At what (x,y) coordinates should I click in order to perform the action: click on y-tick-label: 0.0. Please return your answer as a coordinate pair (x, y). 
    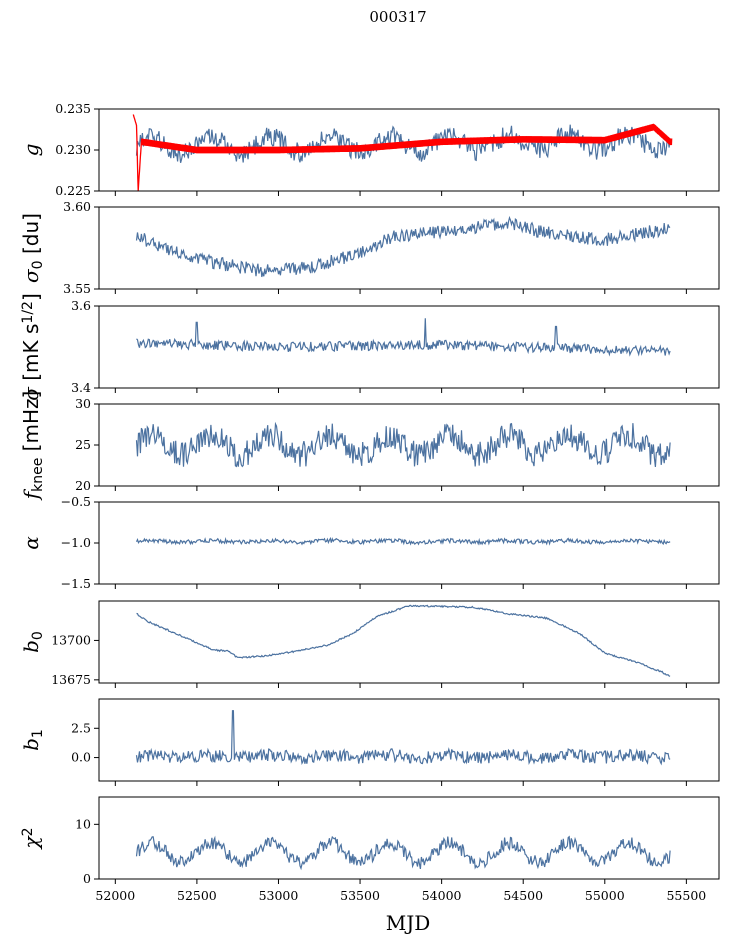
    Looking at the image, I should click on (81, 757).